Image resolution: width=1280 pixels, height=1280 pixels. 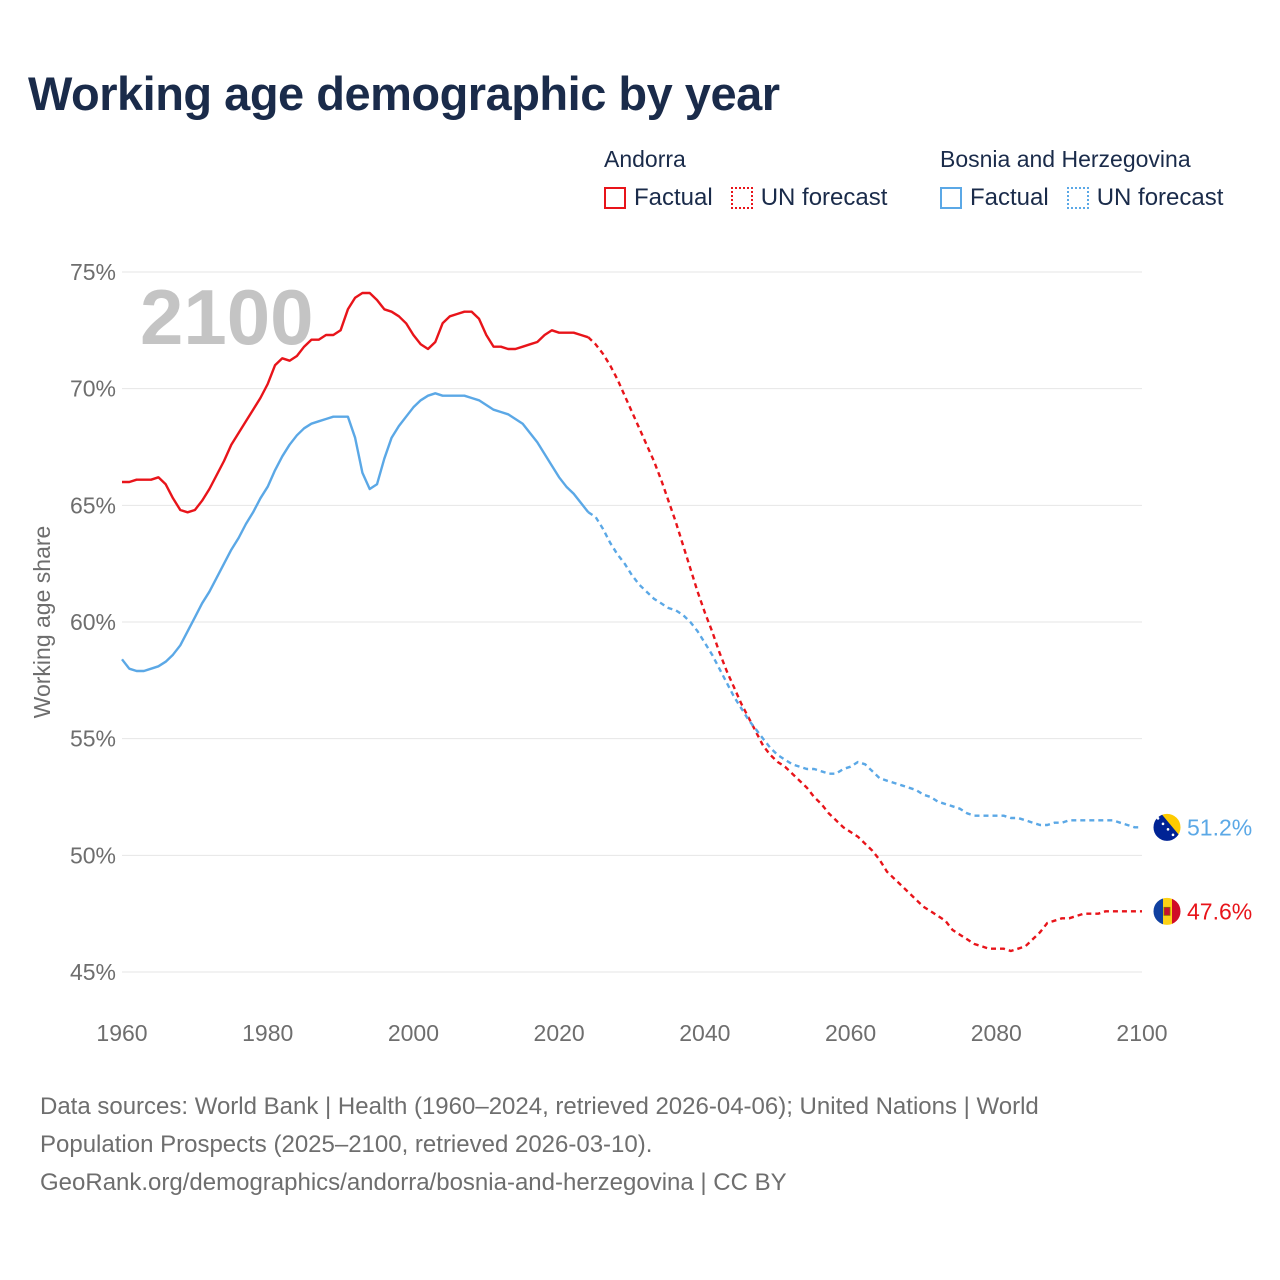 What do you see at coordinates (42, 622) in the screenshot?
I see `y-axis-label: Working age share` at bounding box center [42, 622].